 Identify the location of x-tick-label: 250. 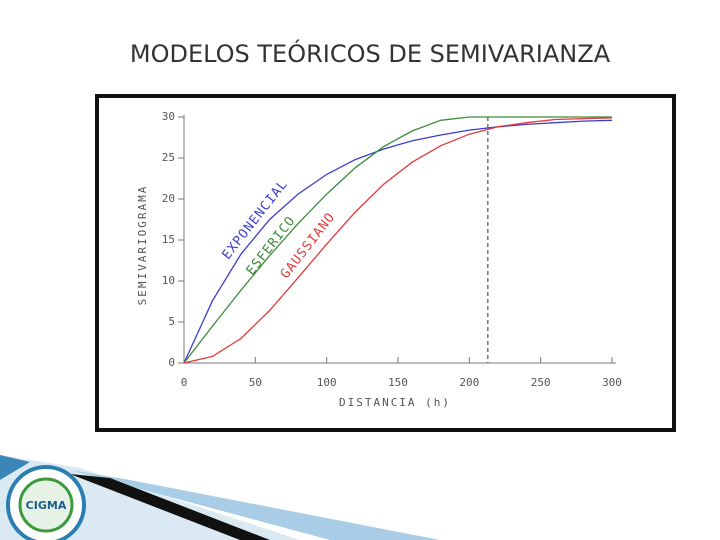
(541, 382).